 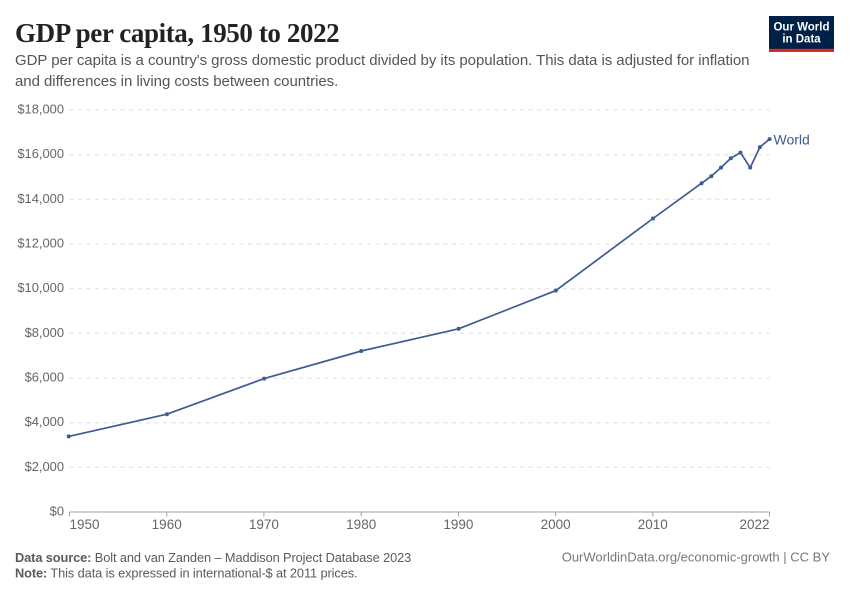 What do you see at coordinates (556, 524) in the screenshot?
I see `svg-text: 2000` at bounding box center [556, 524].